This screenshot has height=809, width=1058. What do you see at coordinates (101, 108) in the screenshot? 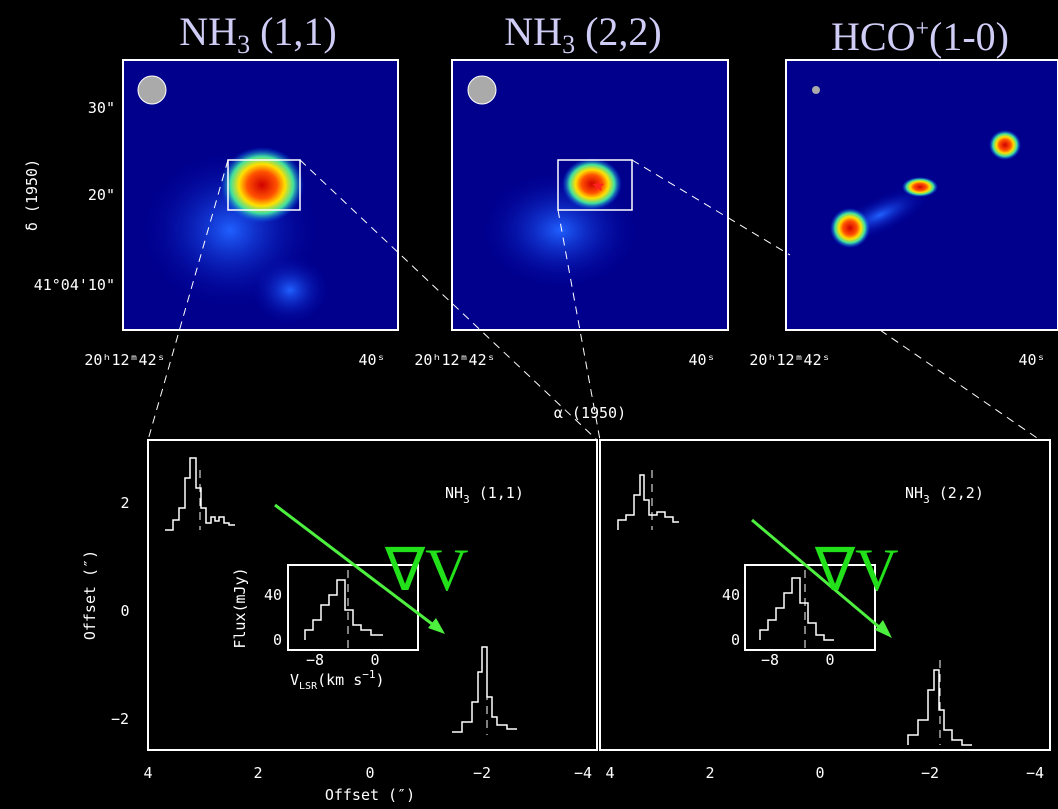
I see `map-ytick: 30"` at bounding box center [101, 108].